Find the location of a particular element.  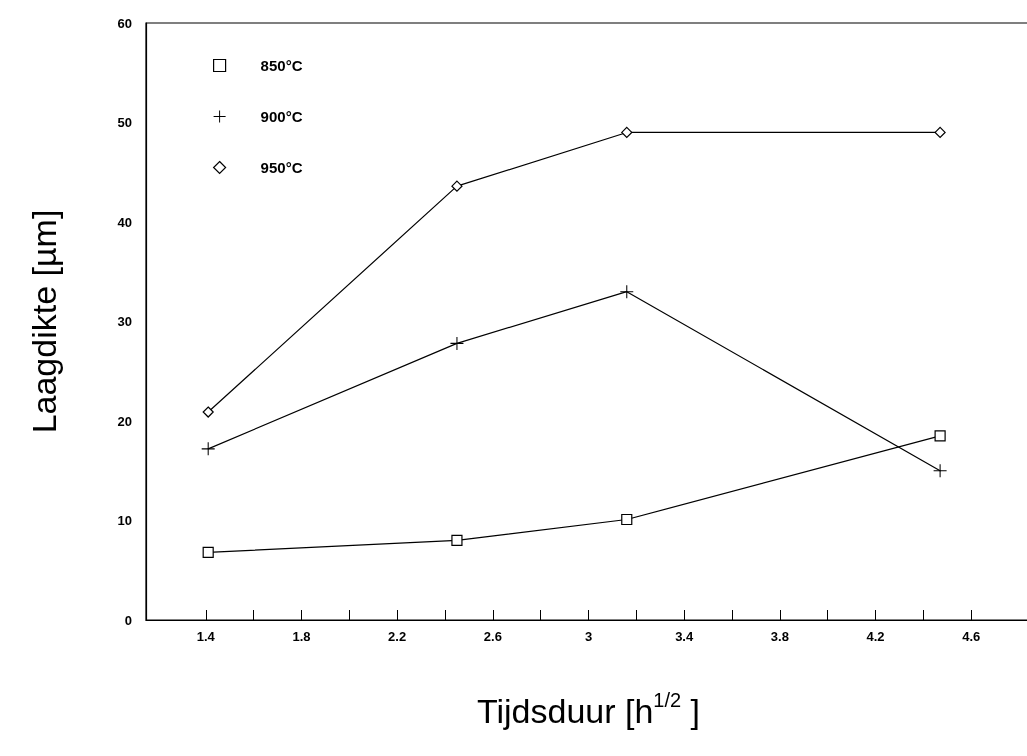

x-tick-label: 4.6 is located at coordinates (971, 636).